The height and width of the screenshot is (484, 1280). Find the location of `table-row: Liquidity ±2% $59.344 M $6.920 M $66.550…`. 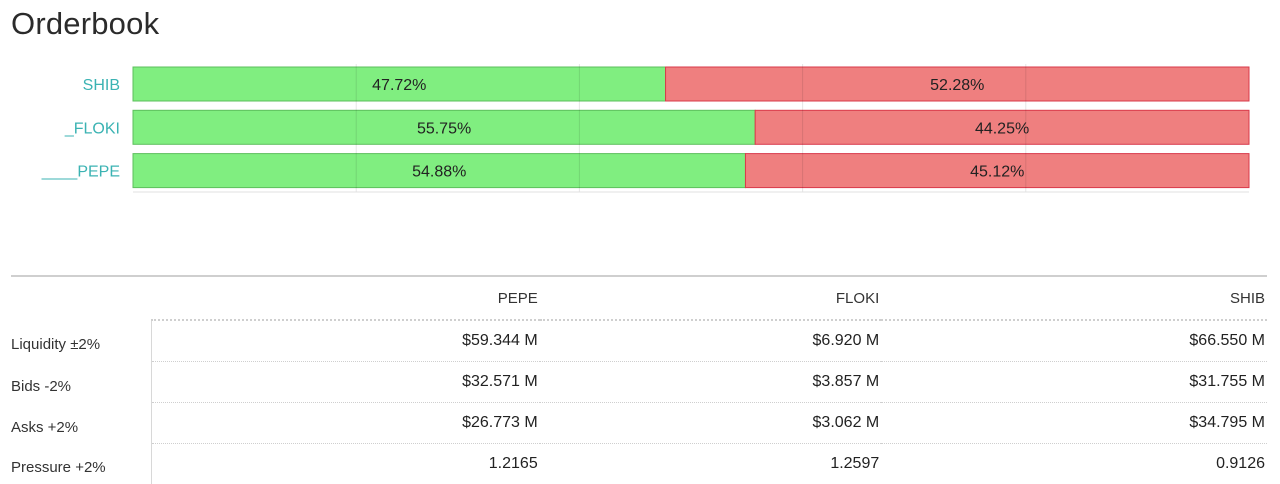

table-row: Liquidity ±2% $59.344 M $6.920 M $66.550… is located at coordinates (639, 341).